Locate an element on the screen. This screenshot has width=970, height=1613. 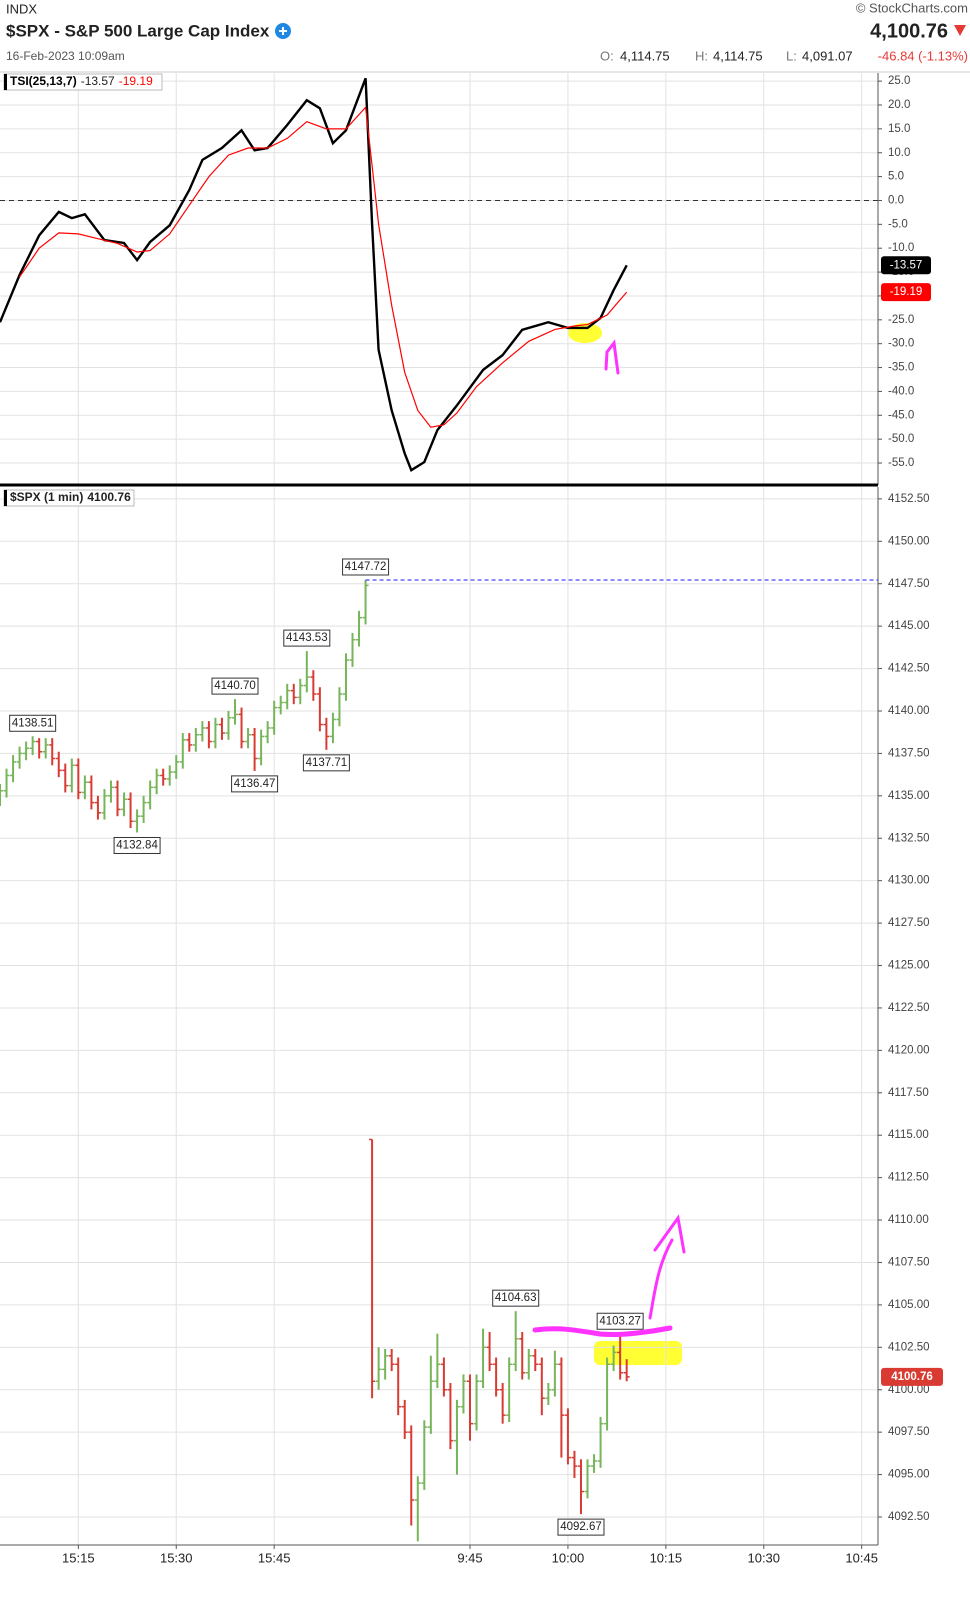
annotation: 4092.67 is located at coordinates (581, 1527).